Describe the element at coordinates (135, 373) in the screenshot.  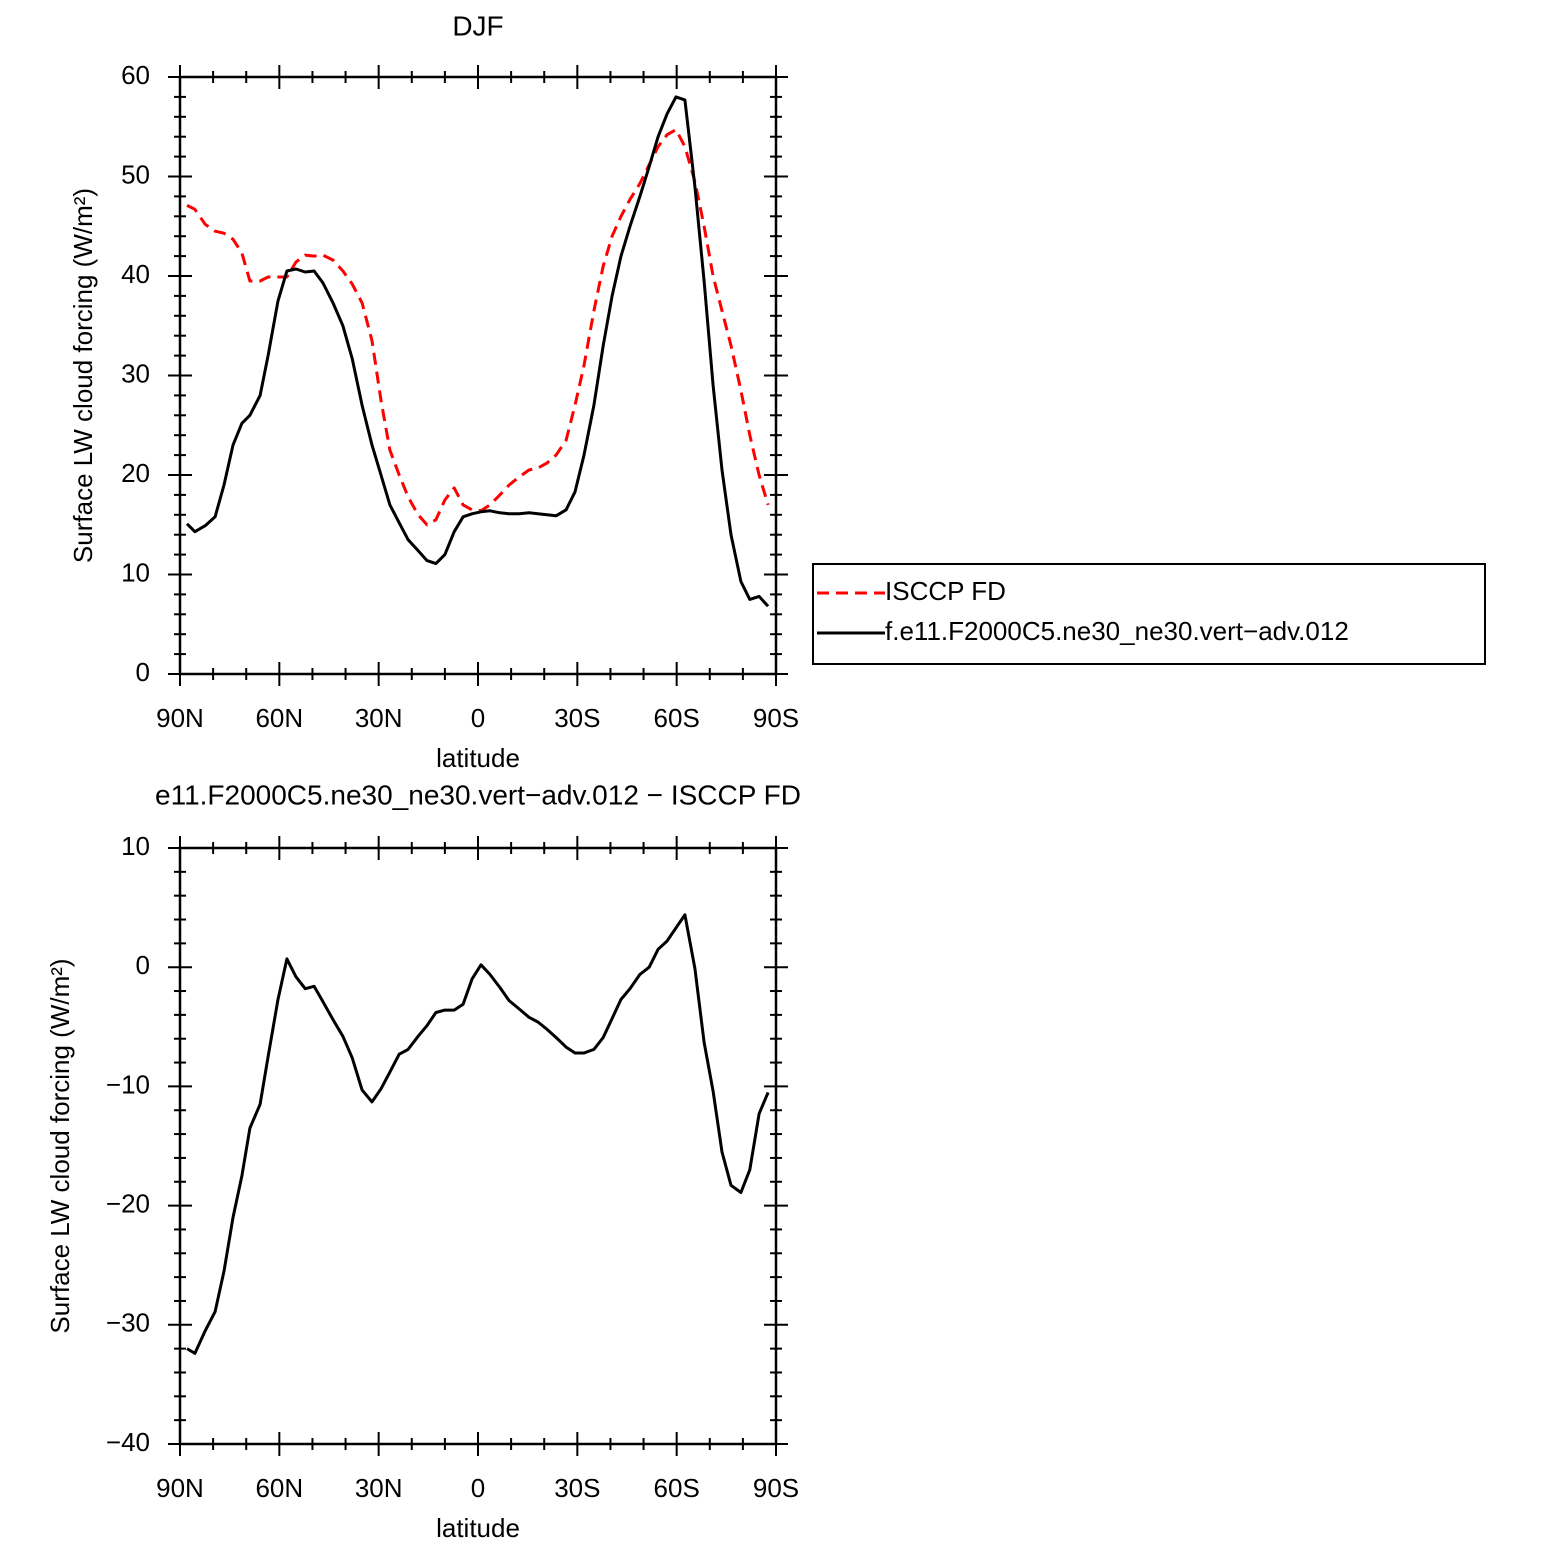
I see `y-tick-label: 30` at that location.